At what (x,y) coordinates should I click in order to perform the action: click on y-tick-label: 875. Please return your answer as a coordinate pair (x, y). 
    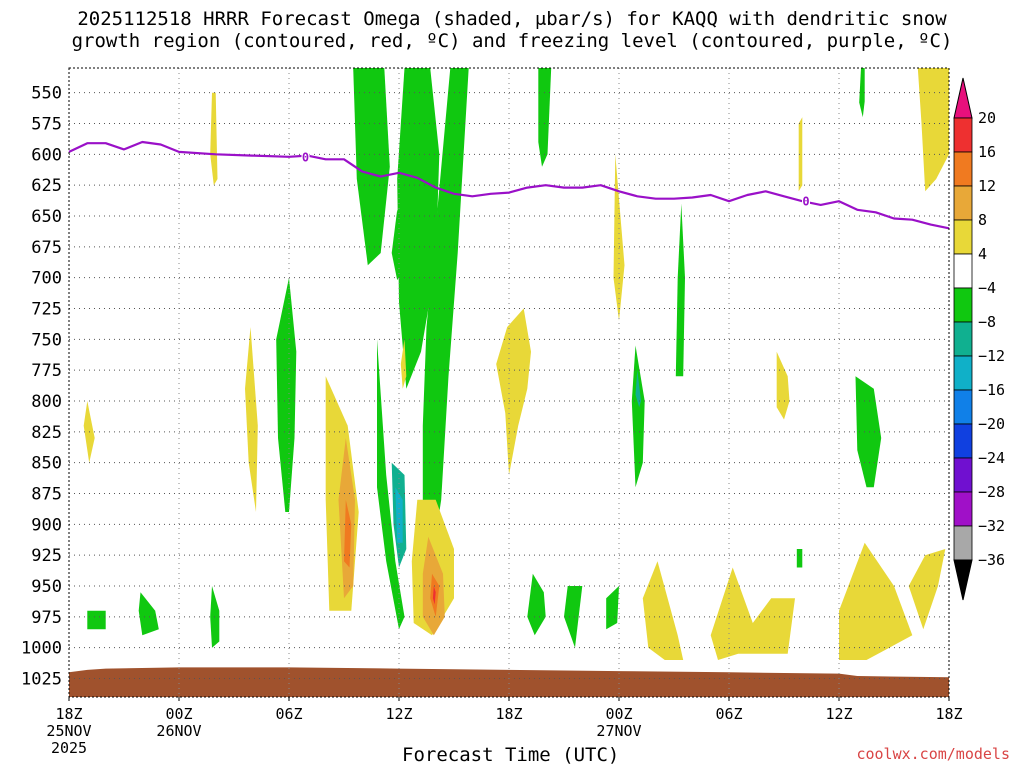
    Looking at the image, I should click on (46, 495).